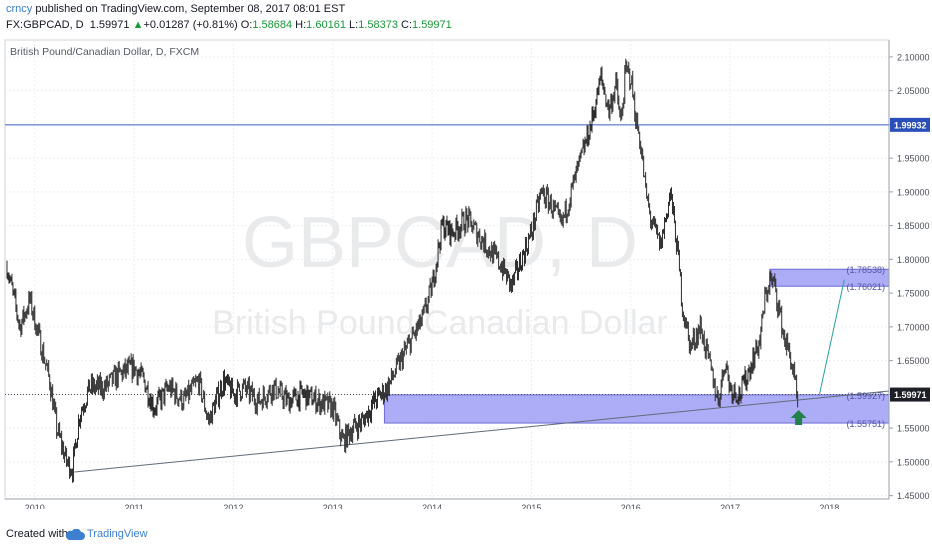 The width and height of the screenshot is (932, 550). Describe the element at coordinates (913, 327) in the screenshot. I see `price-tick-label: 1.70000` at that location.